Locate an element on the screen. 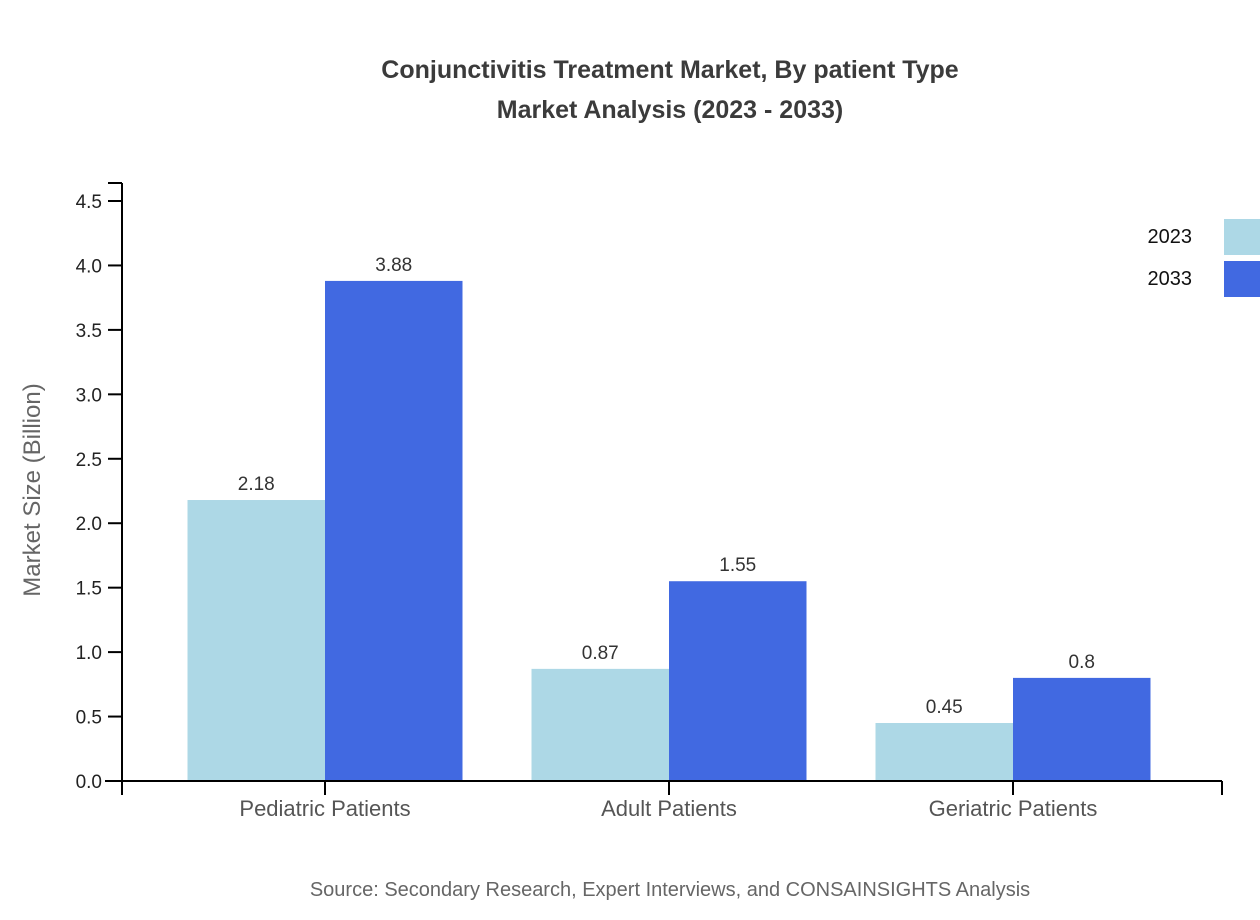  y-tick-label-2.0: 2.0 is located at coordinates (89, 524).